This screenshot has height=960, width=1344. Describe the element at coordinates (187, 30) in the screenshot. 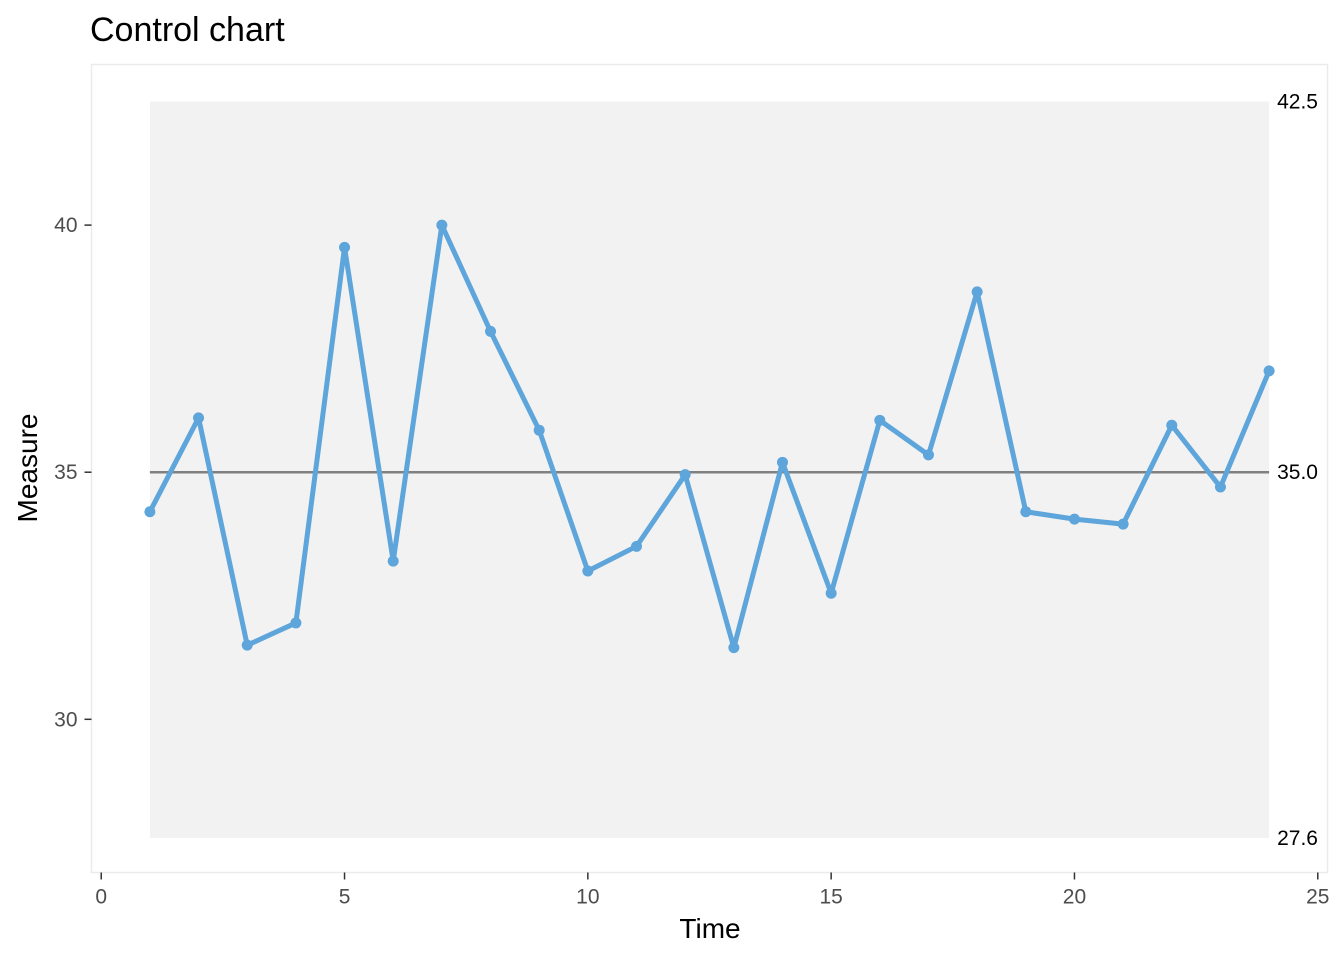

I see `chart-title: Control chart` at that location.